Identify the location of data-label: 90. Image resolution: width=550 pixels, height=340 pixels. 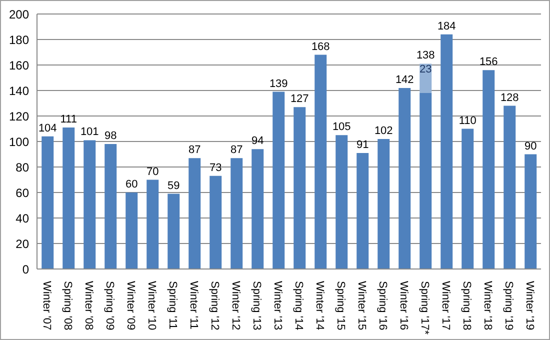
(530, 146).